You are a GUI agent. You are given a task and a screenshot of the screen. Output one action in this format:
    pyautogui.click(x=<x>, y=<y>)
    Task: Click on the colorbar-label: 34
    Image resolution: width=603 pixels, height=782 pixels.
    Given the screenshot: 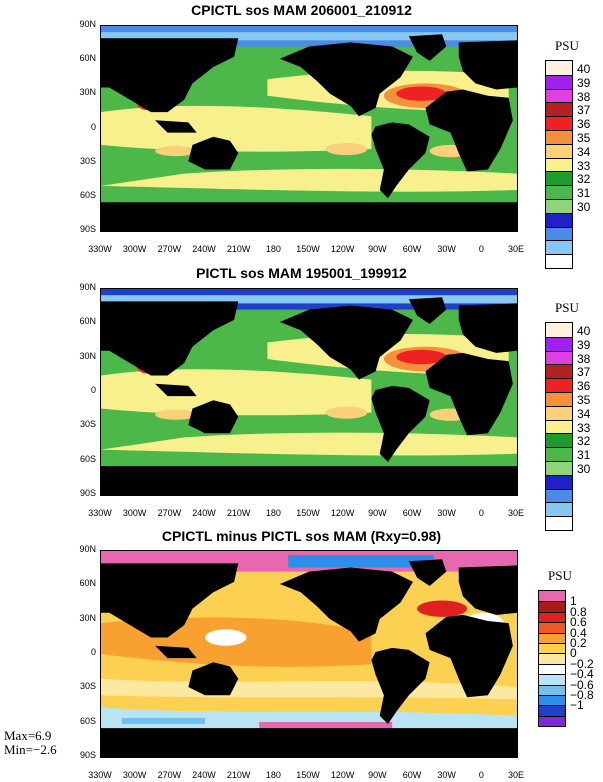 What is the action you would take?
    pyautogui.click(x=584, y=413)
    